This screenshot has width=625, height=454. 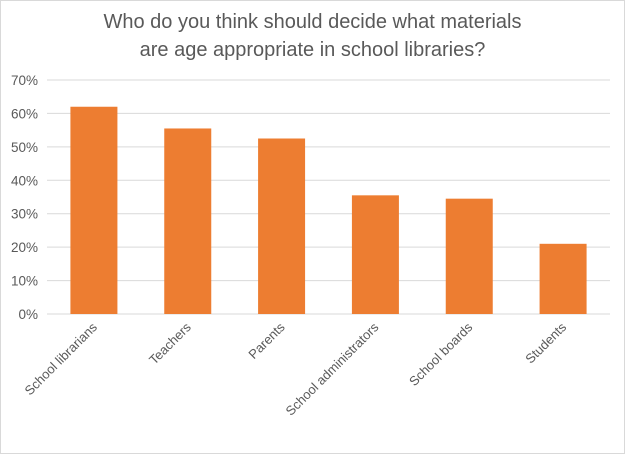 What do you see at coordinates (24, 197) in the screenshot?
I see `y-axis-tick-labels: 0% 10% 20% 30% 40% 50% 60% 70%` at bounding box center [24, 197].